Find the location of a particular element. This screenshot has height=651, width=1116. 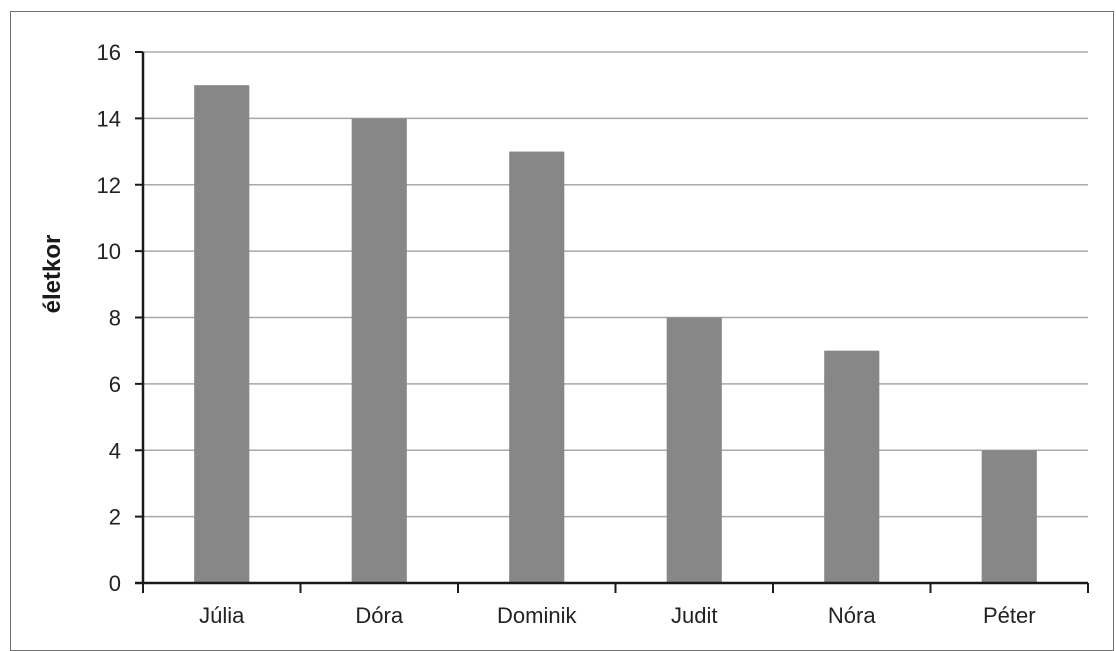

x-tick-label: Péter is located at coordinates (1009, 615).